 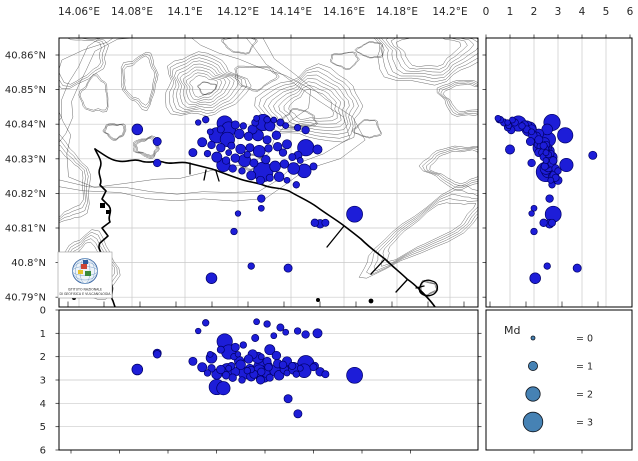 I want to click on lon-tick-label: 14.16°E, so click(x=344, y=12).